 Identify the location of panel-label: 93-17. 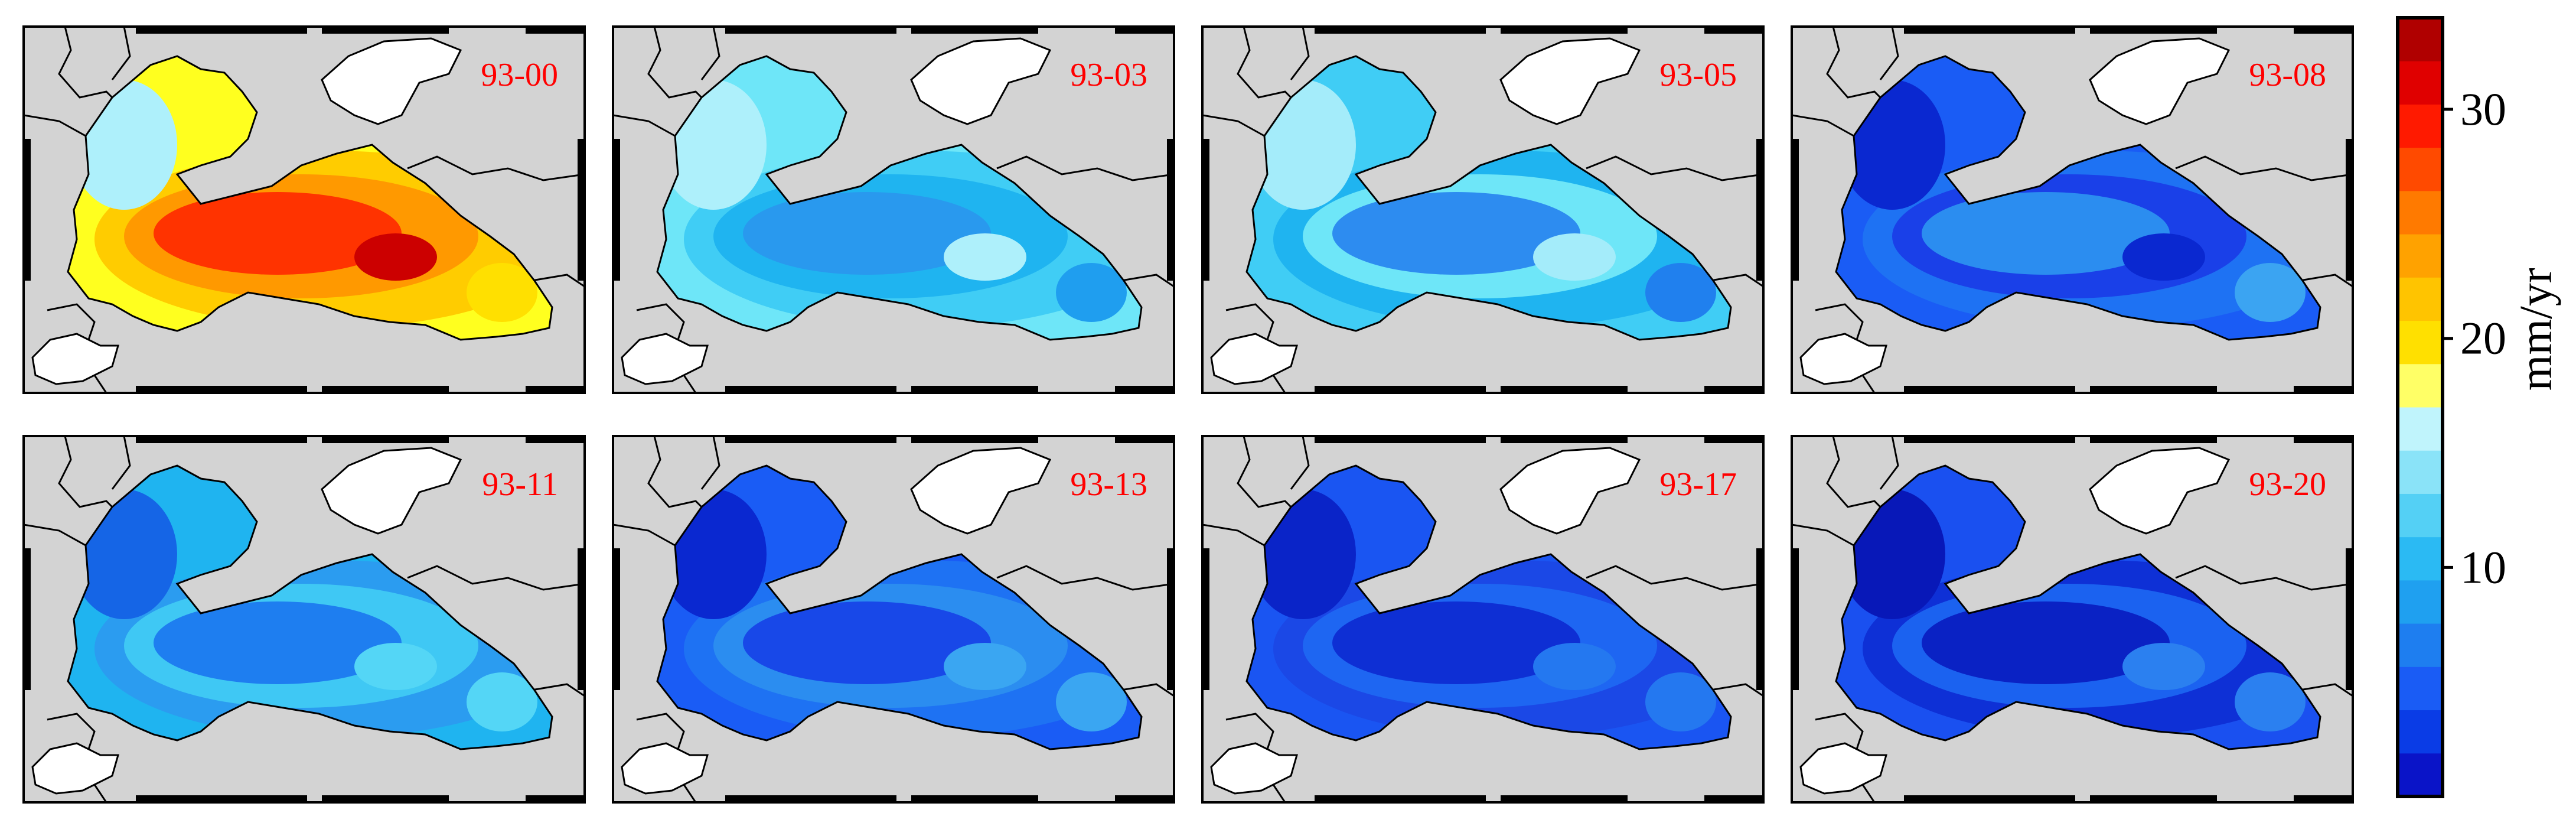
(1698, 484).